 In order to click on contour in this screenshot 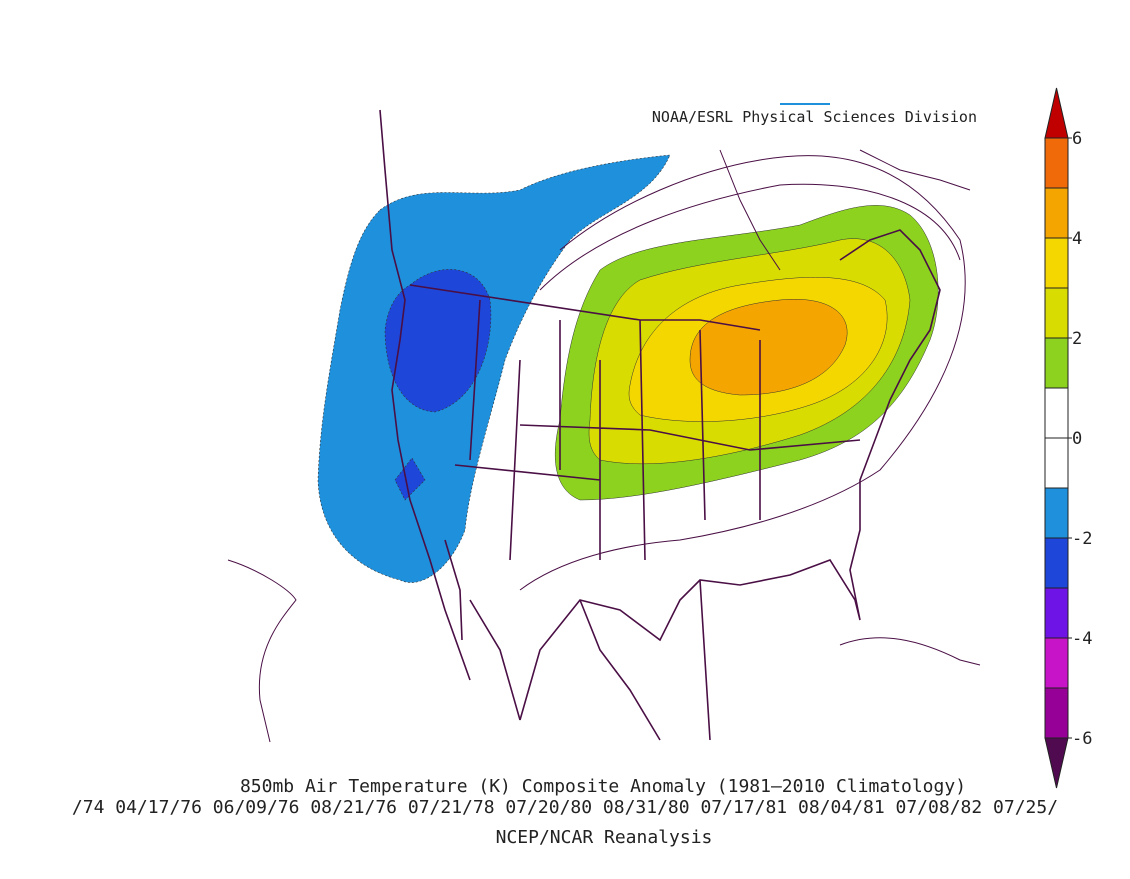, I will do `click(750, 237)`.